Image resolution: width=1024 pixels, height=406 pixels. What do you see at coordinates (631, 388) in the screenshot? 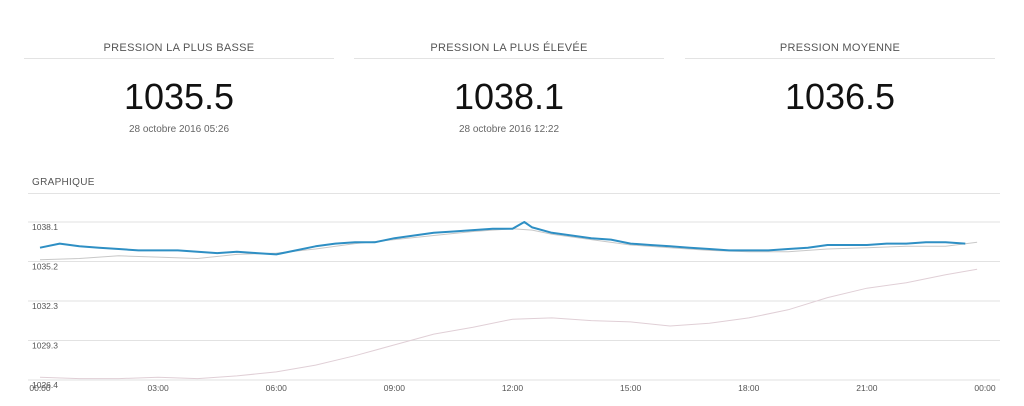
I see `x-tick-label: 15:00` at bounding box center [631, 388].